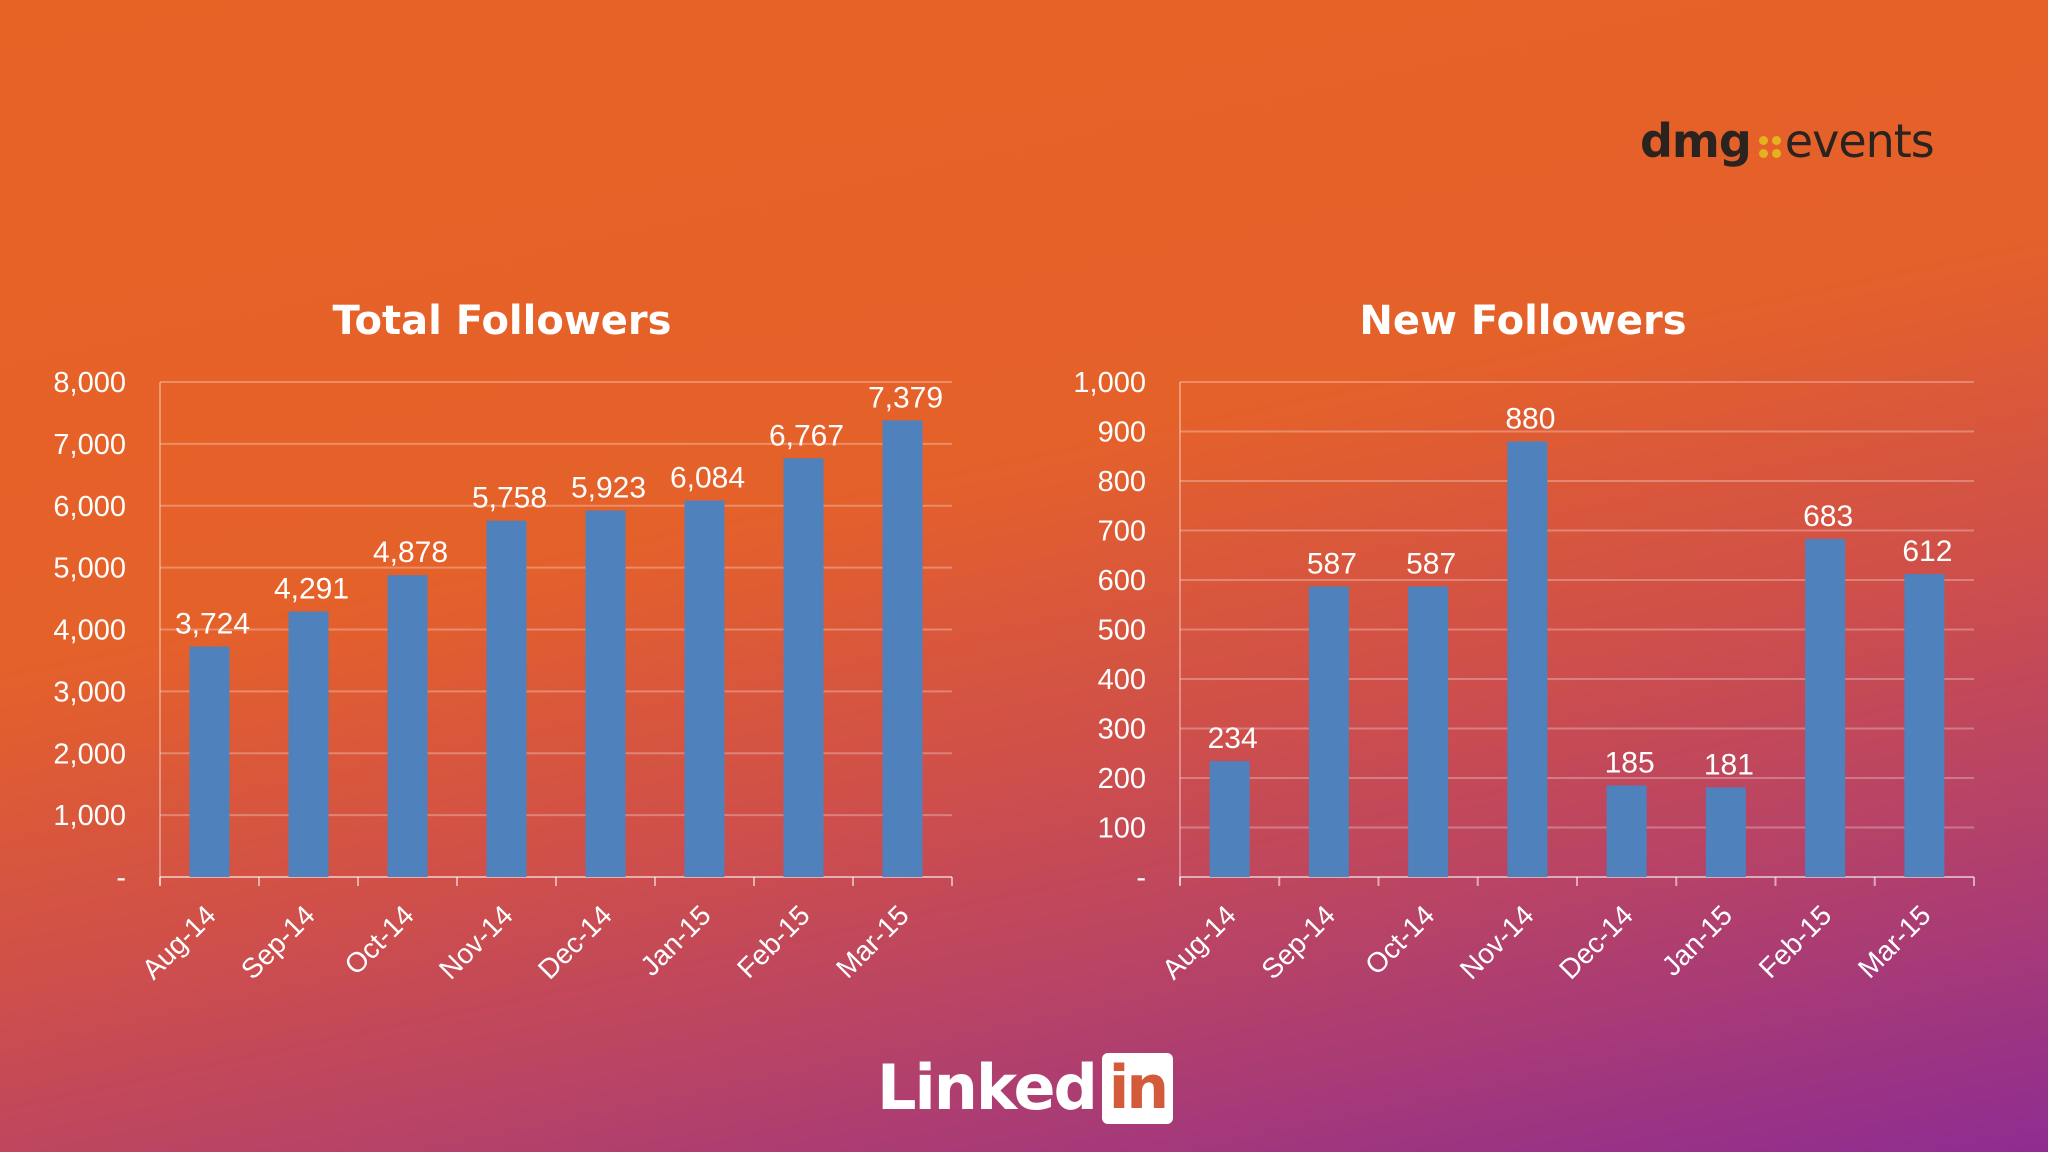  Describe the element at coordinates (89, 507) in the screenshot. I see `y-tick-label: 6,000` at that location.